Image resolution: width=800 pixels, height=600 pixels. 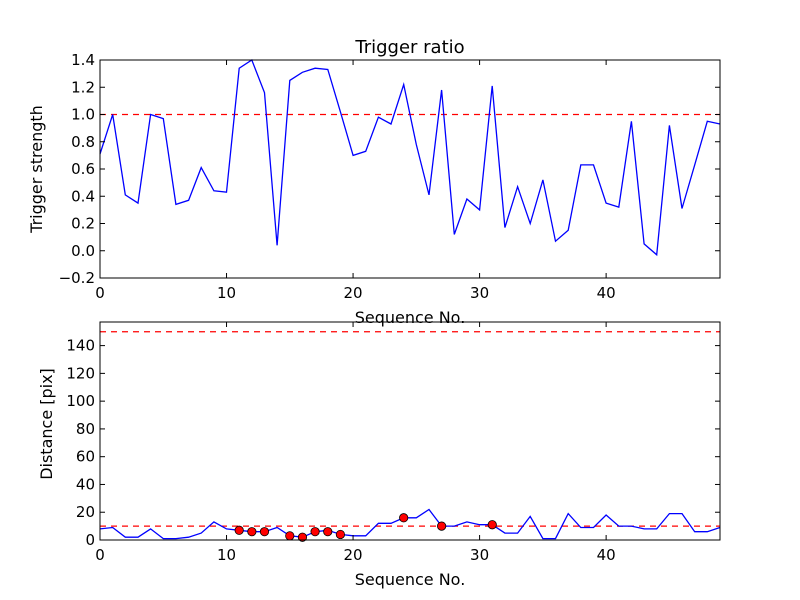 I want to click on y-tick-label: 0.0, so click(x=83, y=251).